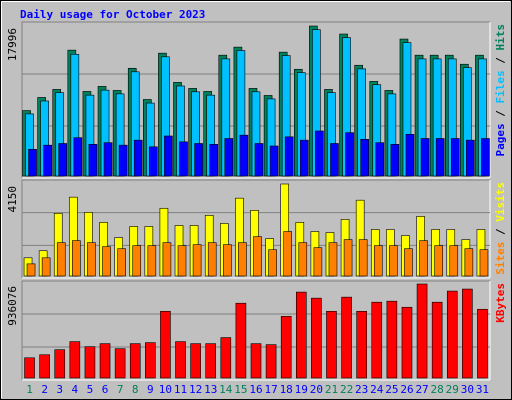 The height and width of the screenshot is (400, 512). Describe the element at coordinates (346, 389) in the screenshot. I see `x-tick-label: 22` at that location.